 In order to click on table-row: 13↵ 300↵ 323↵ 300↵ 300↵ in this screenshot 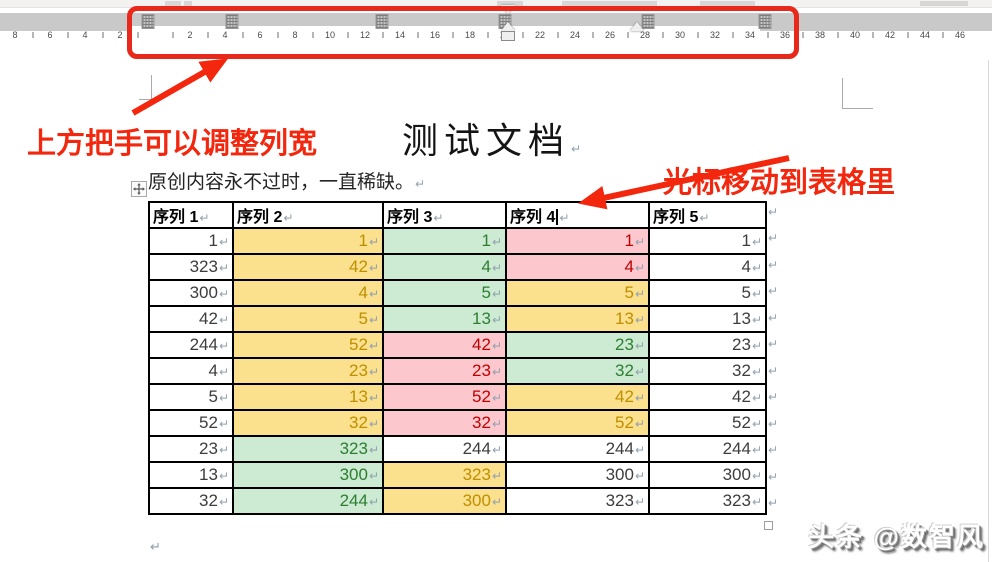, I will do `click(457, 475)`.